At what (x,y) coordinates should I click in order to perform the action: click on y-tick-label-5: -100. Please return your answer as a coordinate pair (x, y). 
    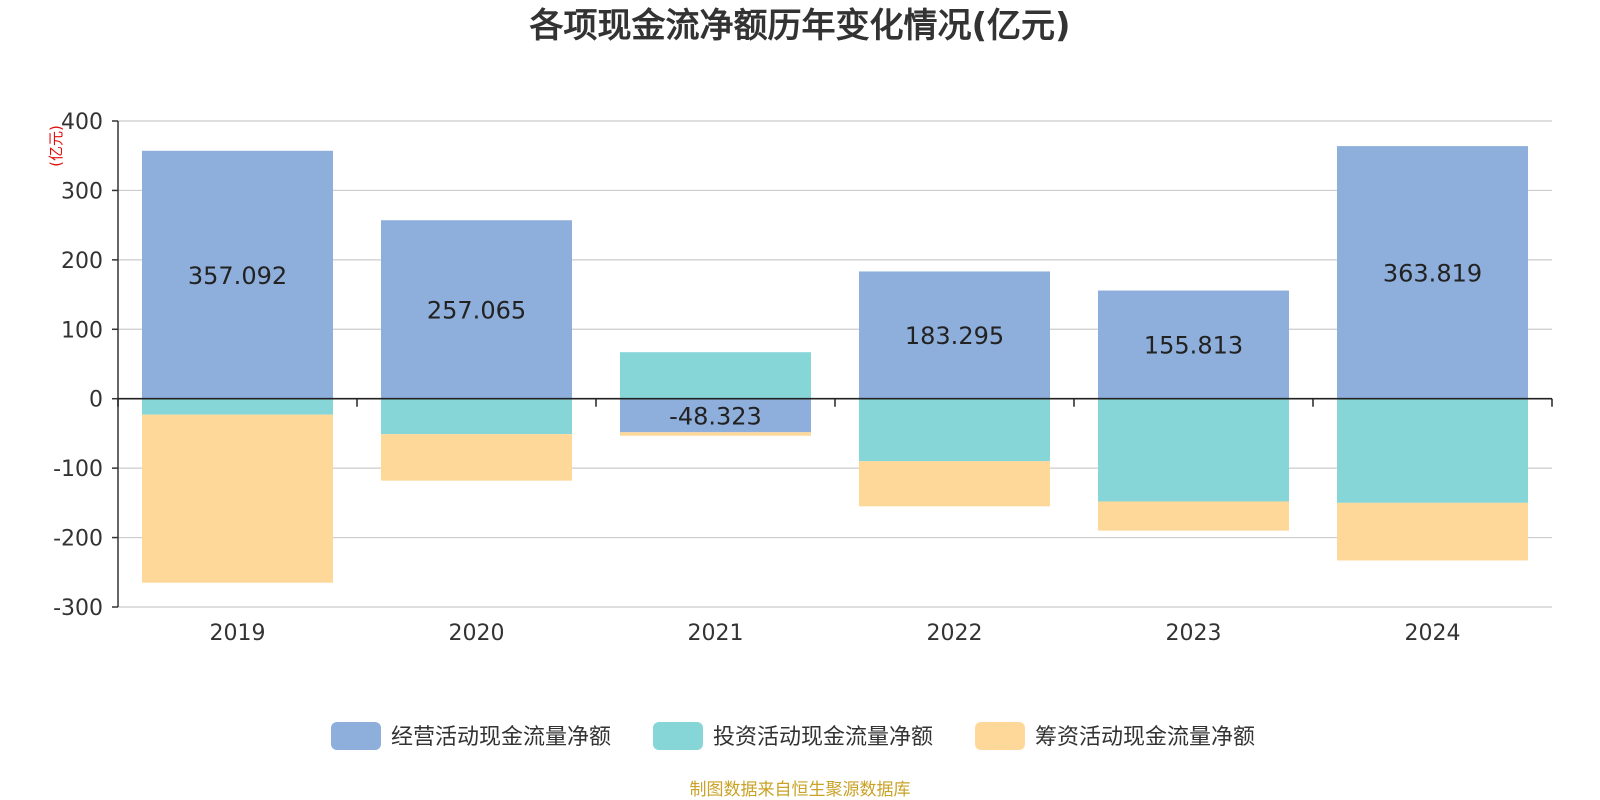
    Looking at the image, I should click on (78, 469).